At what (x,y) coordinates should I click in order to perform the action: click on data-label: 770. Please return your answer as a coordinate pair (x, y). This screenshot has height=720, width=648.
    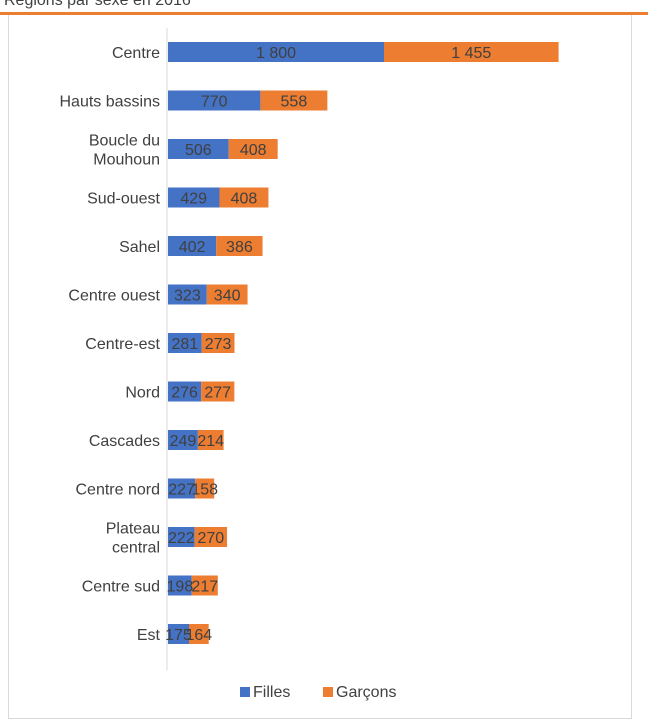
    Looking at the image, I should click on (214, 102).